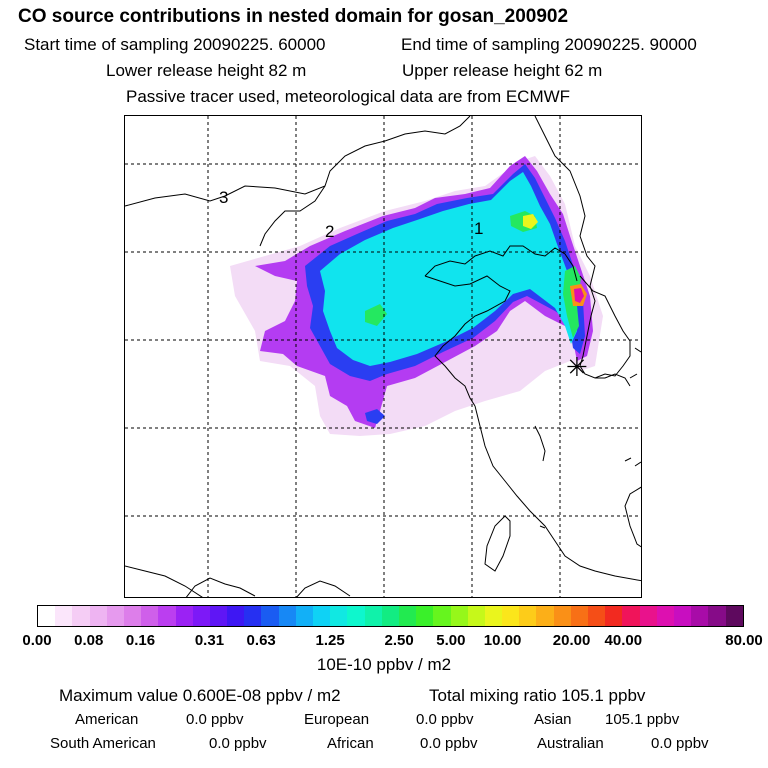  I want to click on colorbar, so click(390, 616).